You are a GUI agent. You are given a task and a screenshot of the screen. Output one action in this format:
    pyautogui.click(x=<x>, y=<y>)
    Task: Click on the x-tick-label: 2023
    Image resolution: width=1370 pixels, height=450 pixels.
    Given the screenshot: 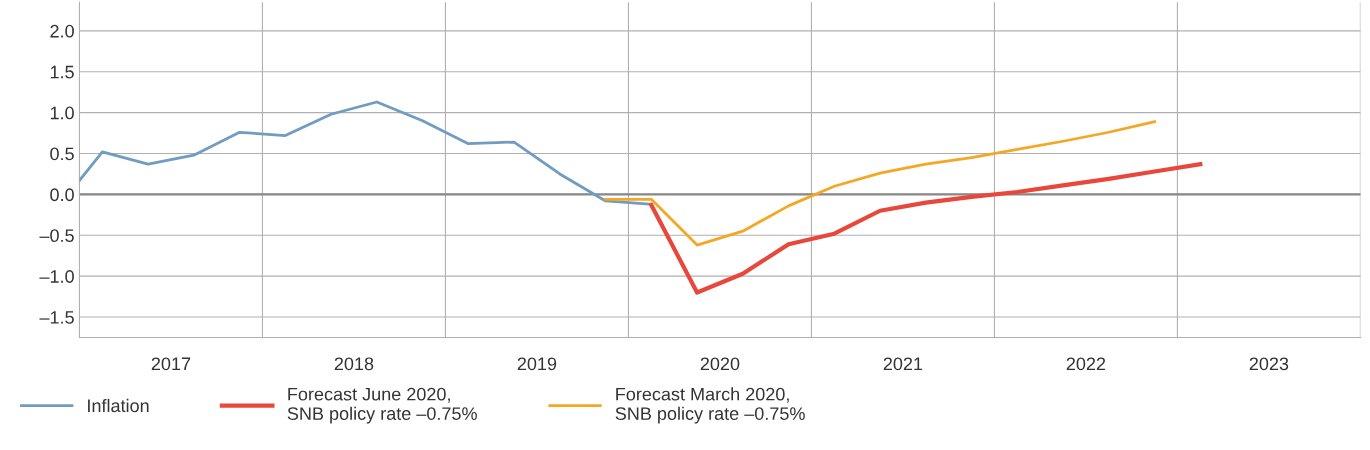 What is the action you would take?
    pyautogui.click(x=1269, y=364)
    